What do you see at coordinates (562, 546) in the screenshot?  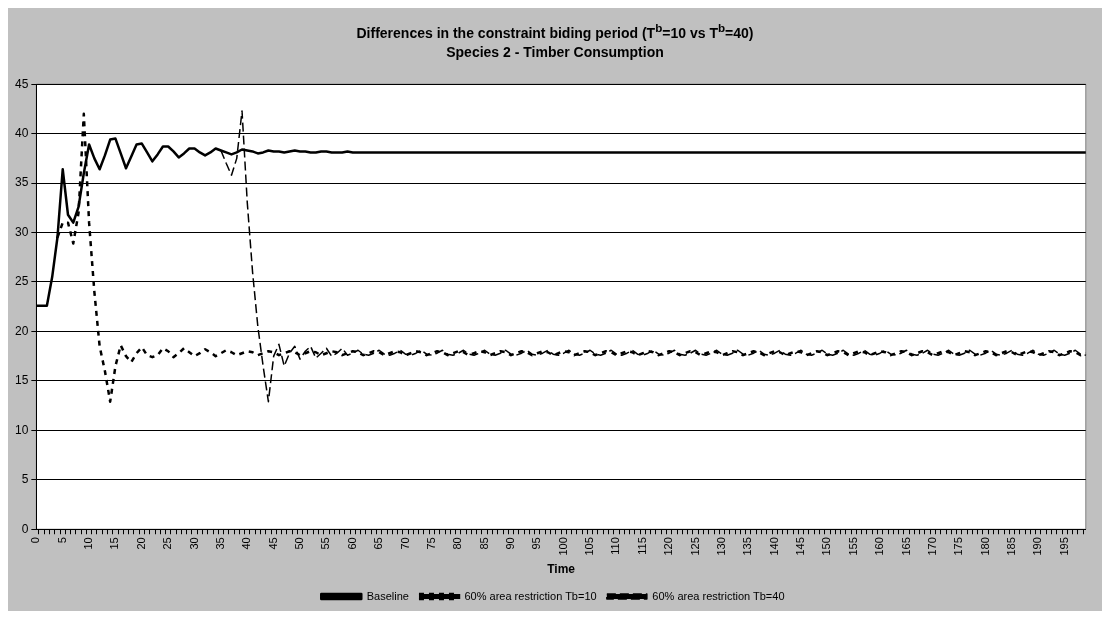 I see `x-tick-label: 100` at bounding box center [562, 546].